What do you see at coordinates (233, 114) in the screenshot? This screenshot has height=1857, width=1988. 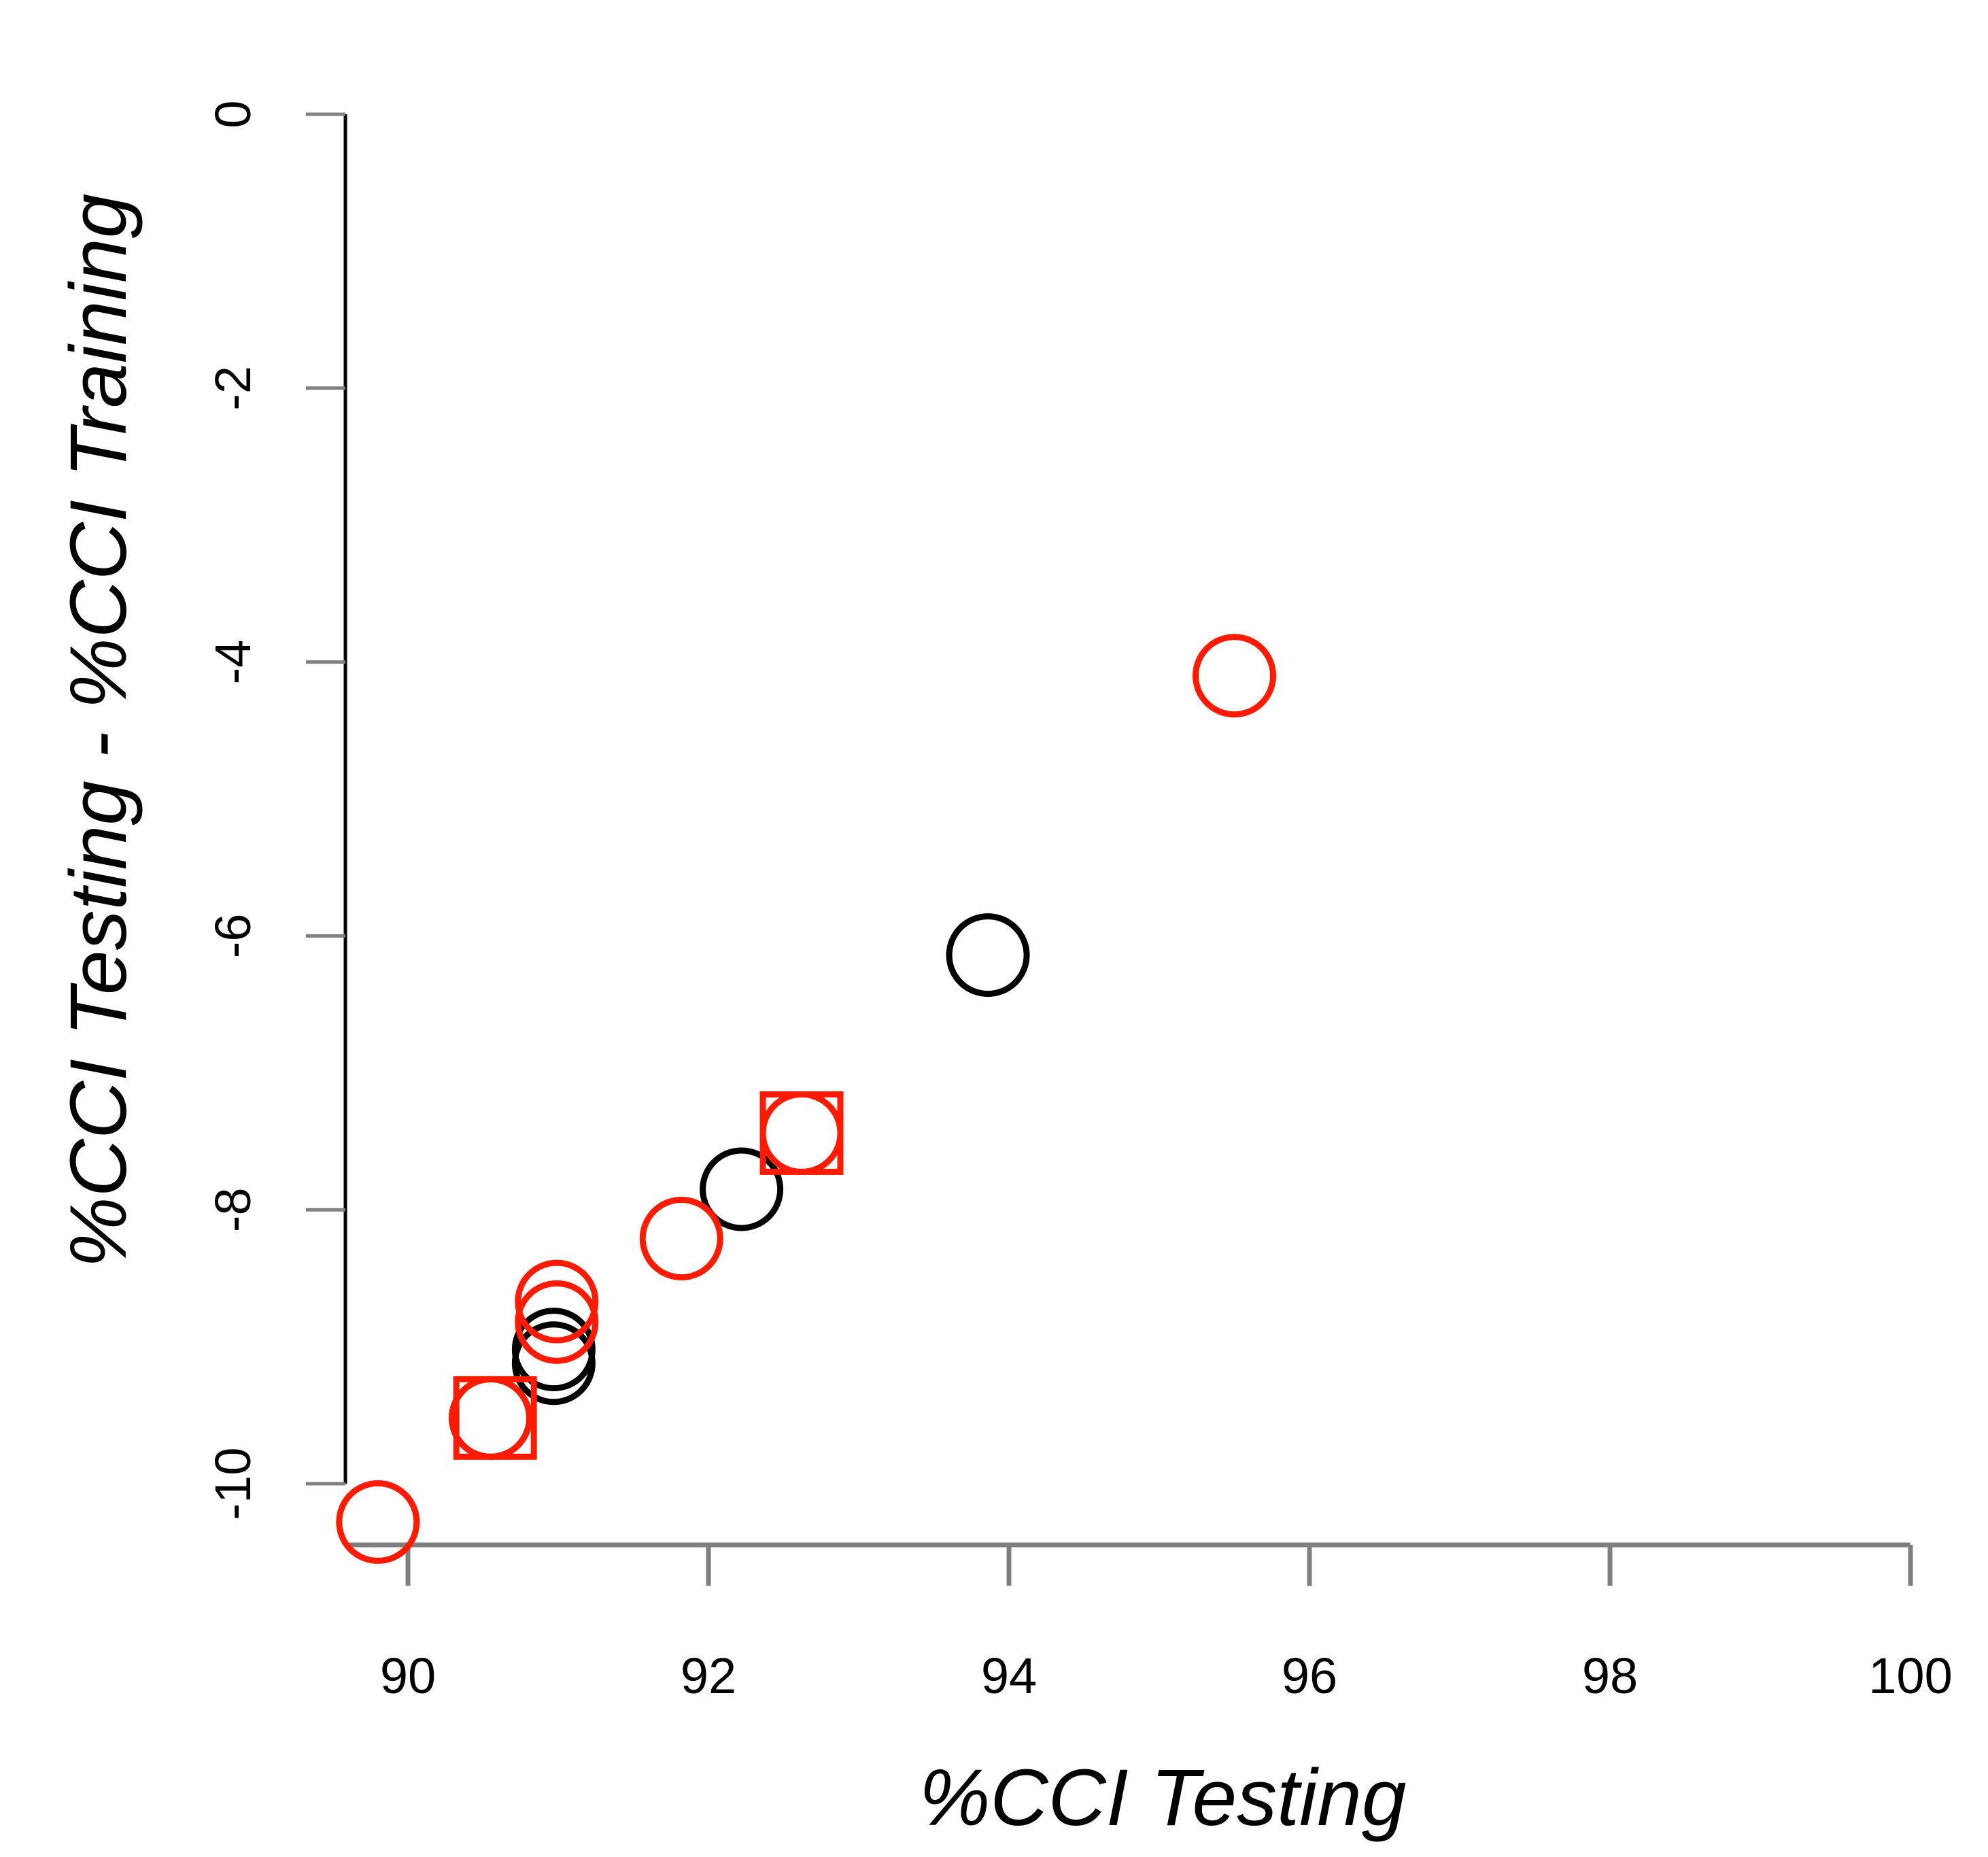 I see `y-tick-label: 0` at bounding box center [233, 114].